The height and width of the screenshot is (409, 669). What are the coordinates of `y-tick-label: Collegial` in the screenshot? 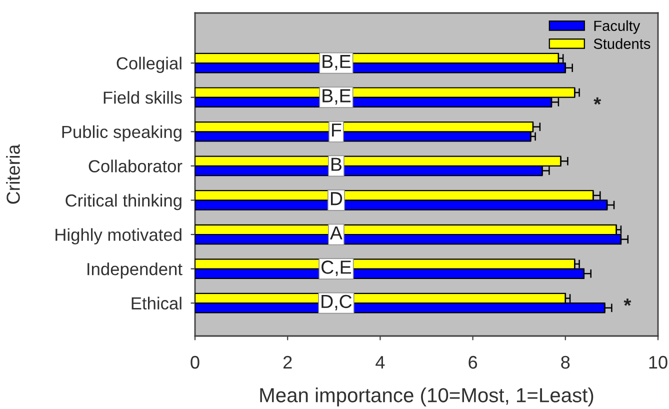 It's located at (149, 64).